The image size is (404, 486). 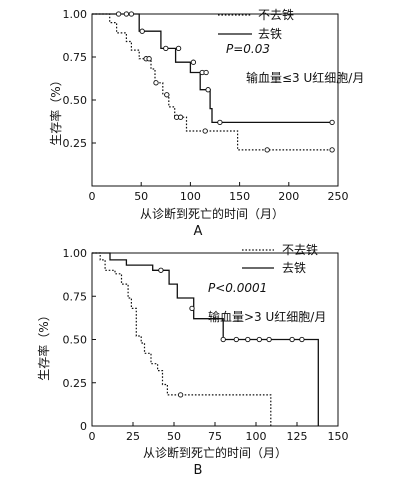 What do you see at coordinates (338, 436) in the screenshot?
I see `panel-b-x-tick-label-6: 150` at bounding box center [338, 436].